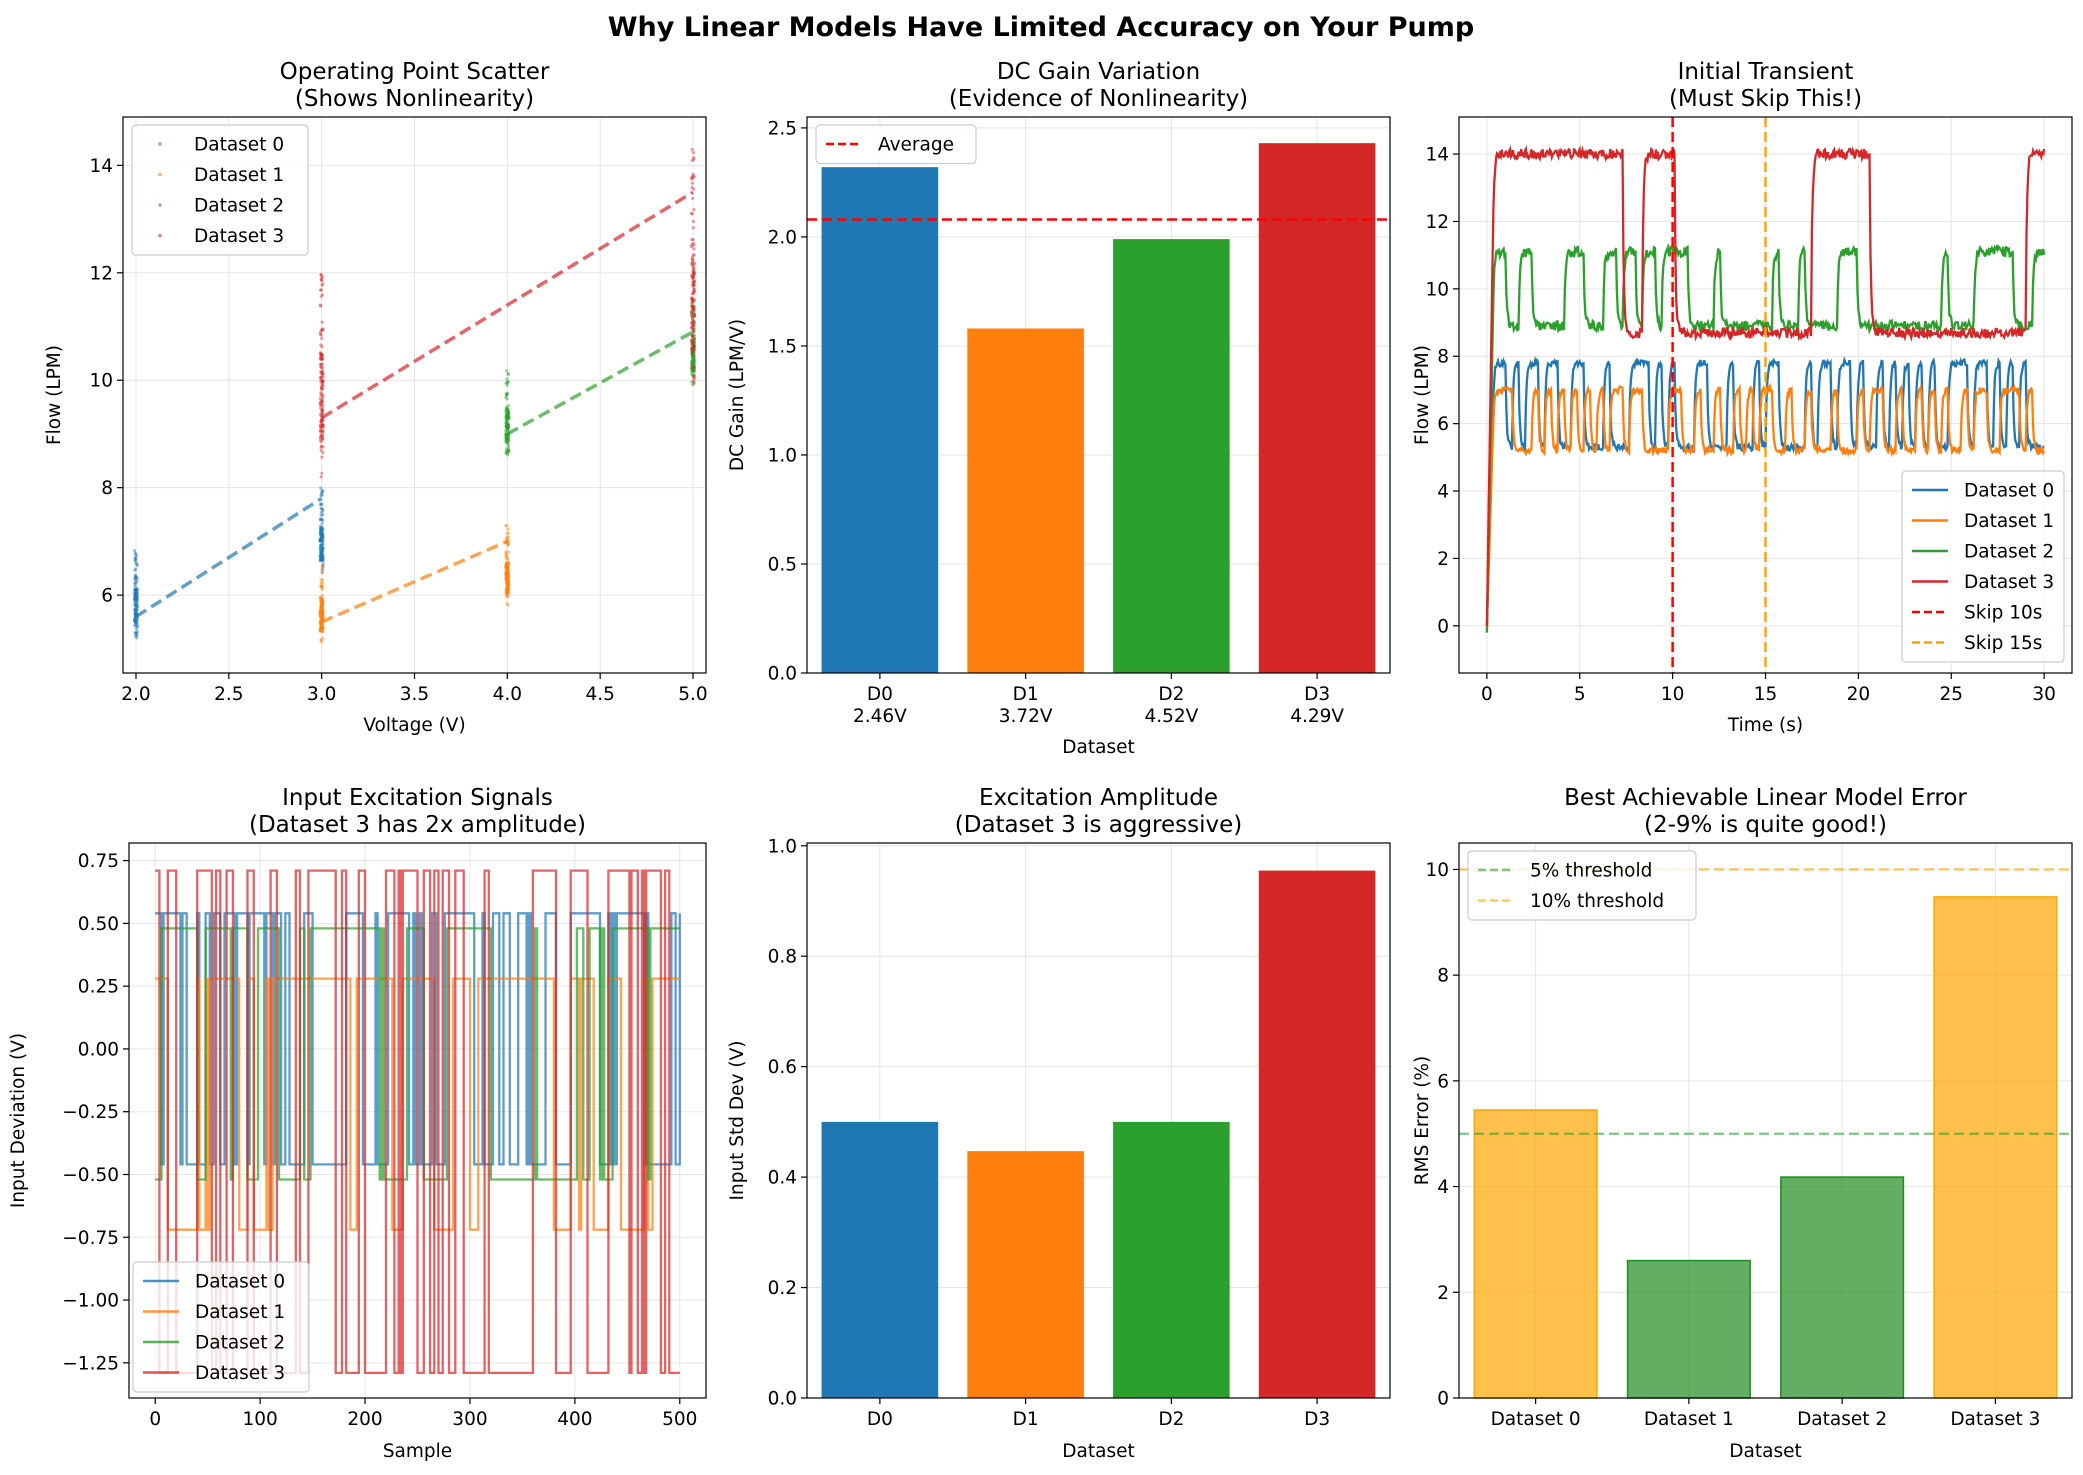 The image size is (2083, 1475). Describe the element at coordinates (259, 1419) in the screenshot. I see `x-tick-label: 100` at that location.